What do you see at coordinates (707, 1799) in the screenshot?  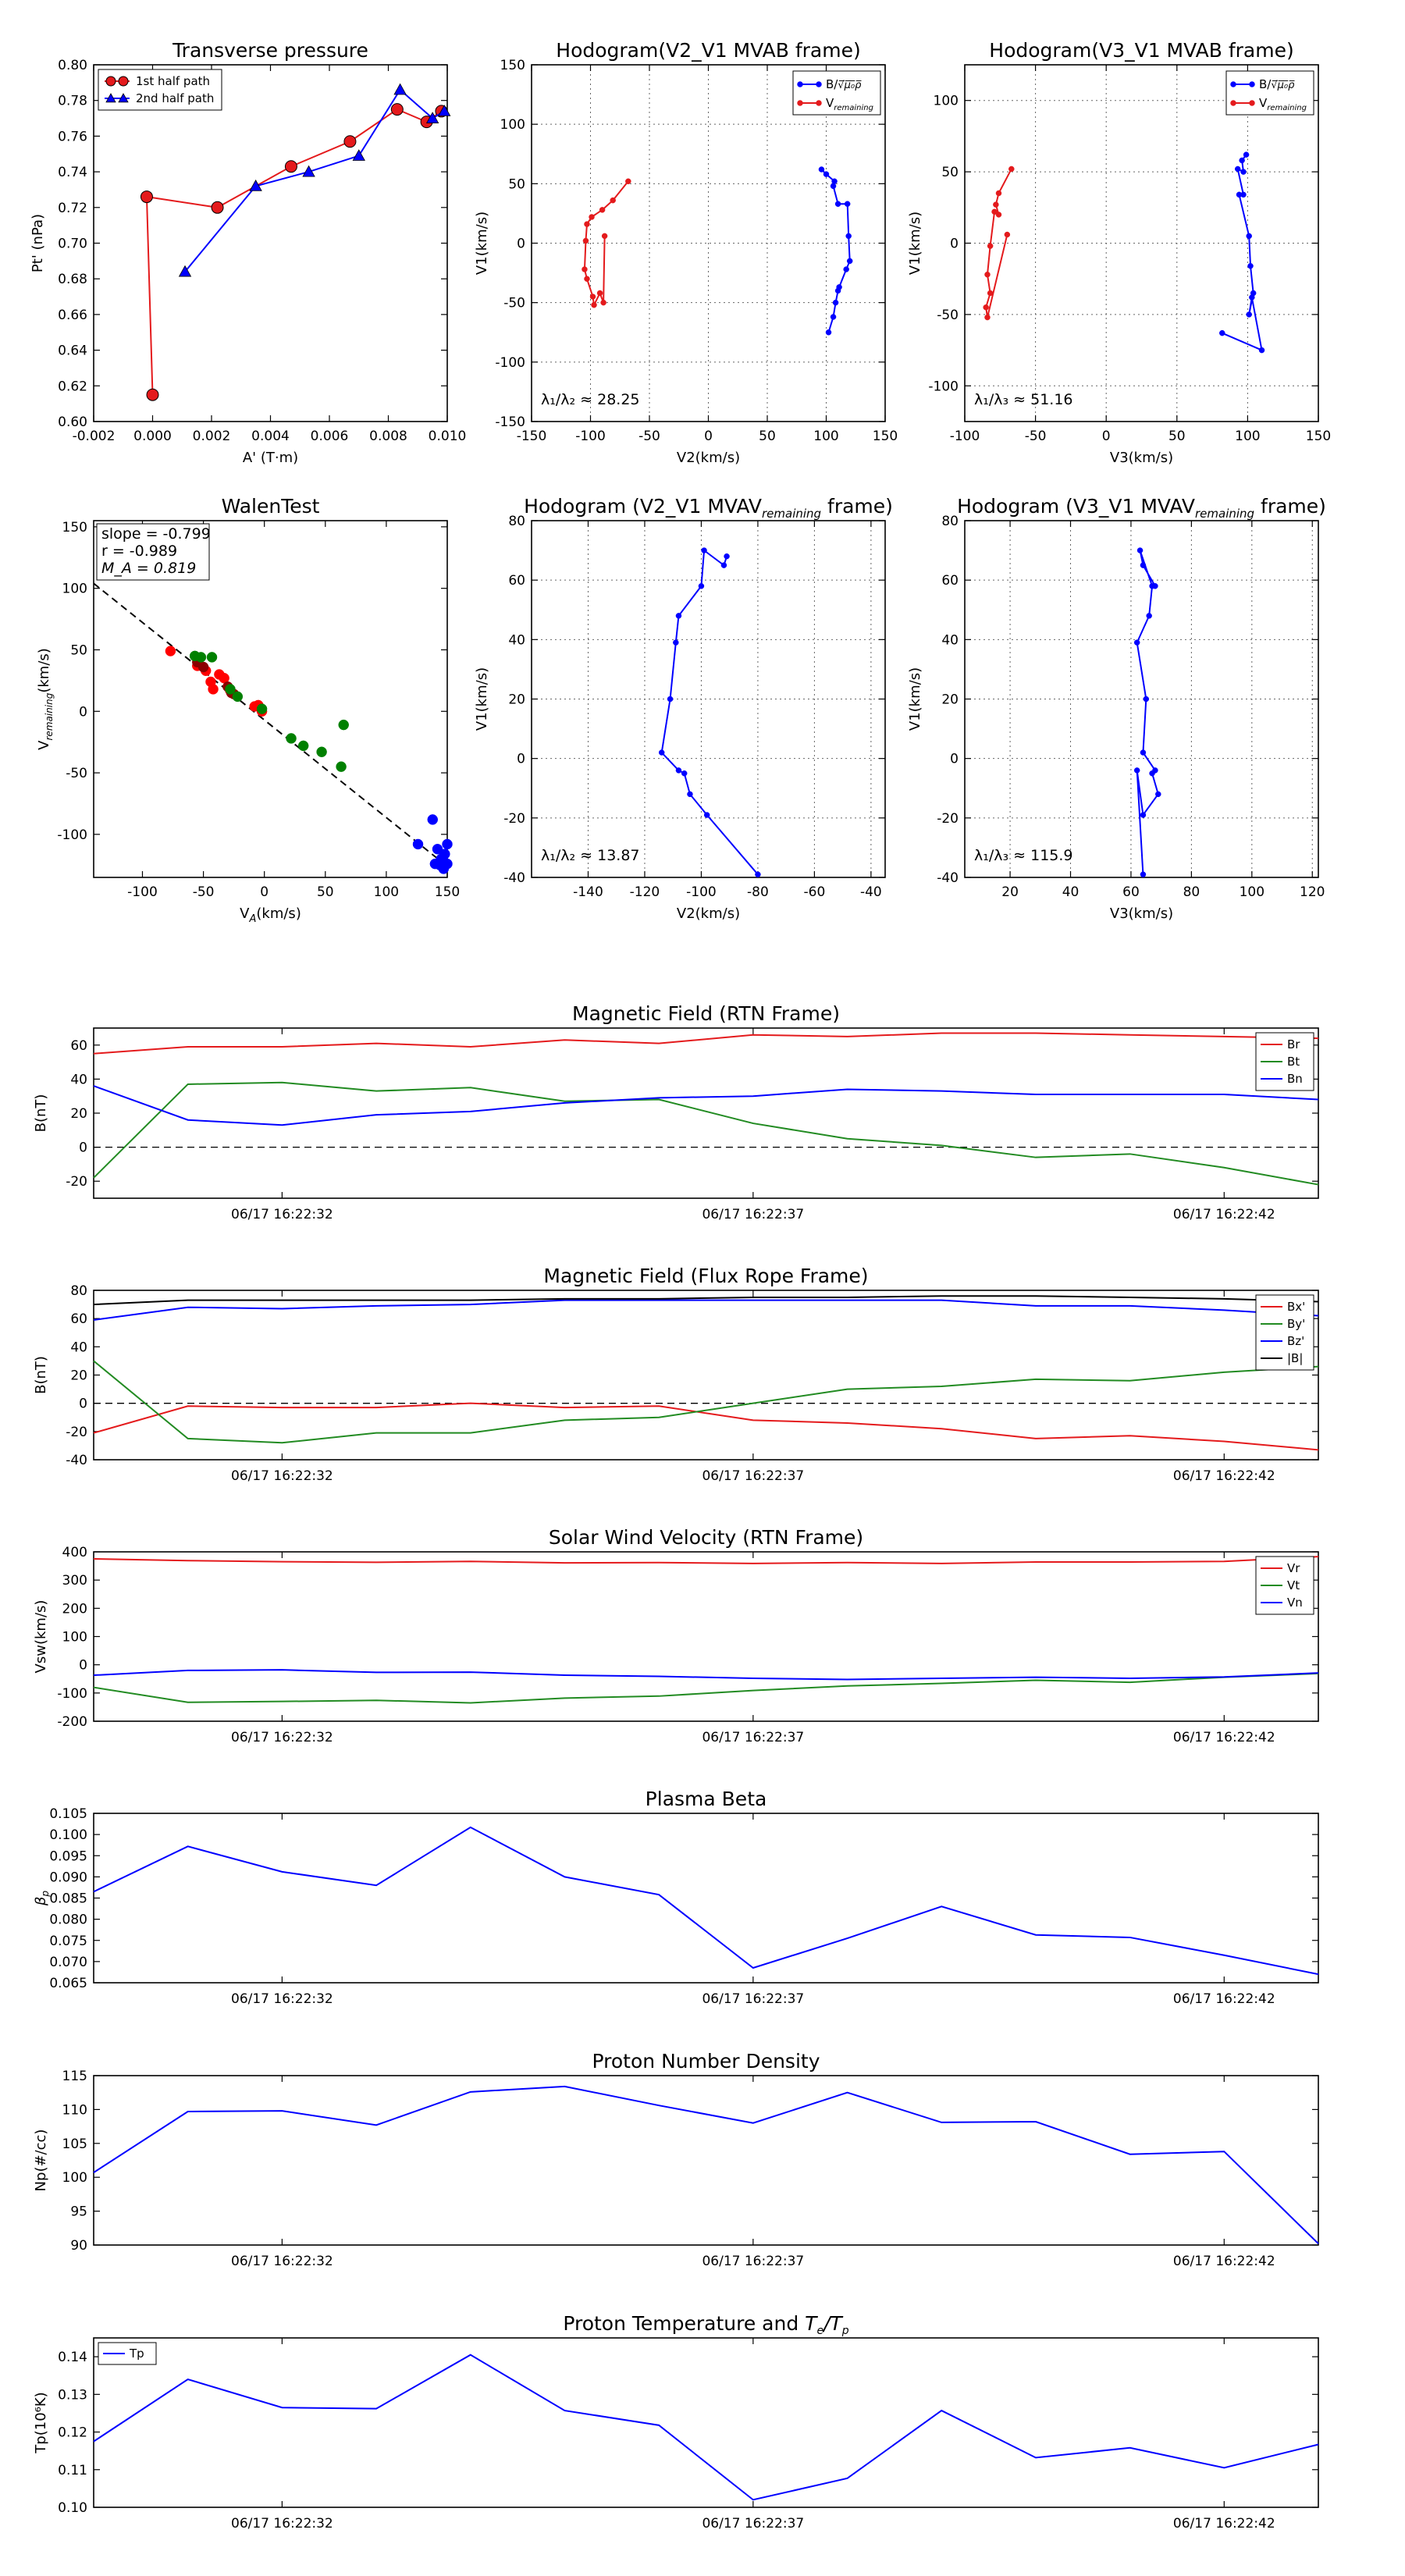 I see `chart-title: Plasma Beta` at bounding box center [707, 1799].